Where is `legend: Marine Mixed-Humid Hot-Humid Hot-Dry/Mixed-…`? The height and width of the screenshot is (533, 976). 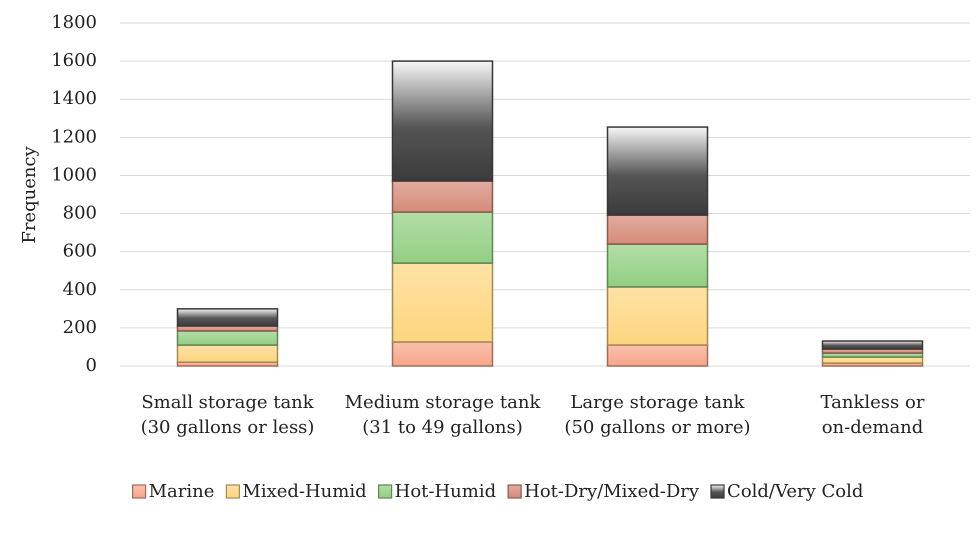 legend: Marine Mixed-Humid Hot-Humid Hot-Dry/Mixed-… is located at coordinates (497, 491).